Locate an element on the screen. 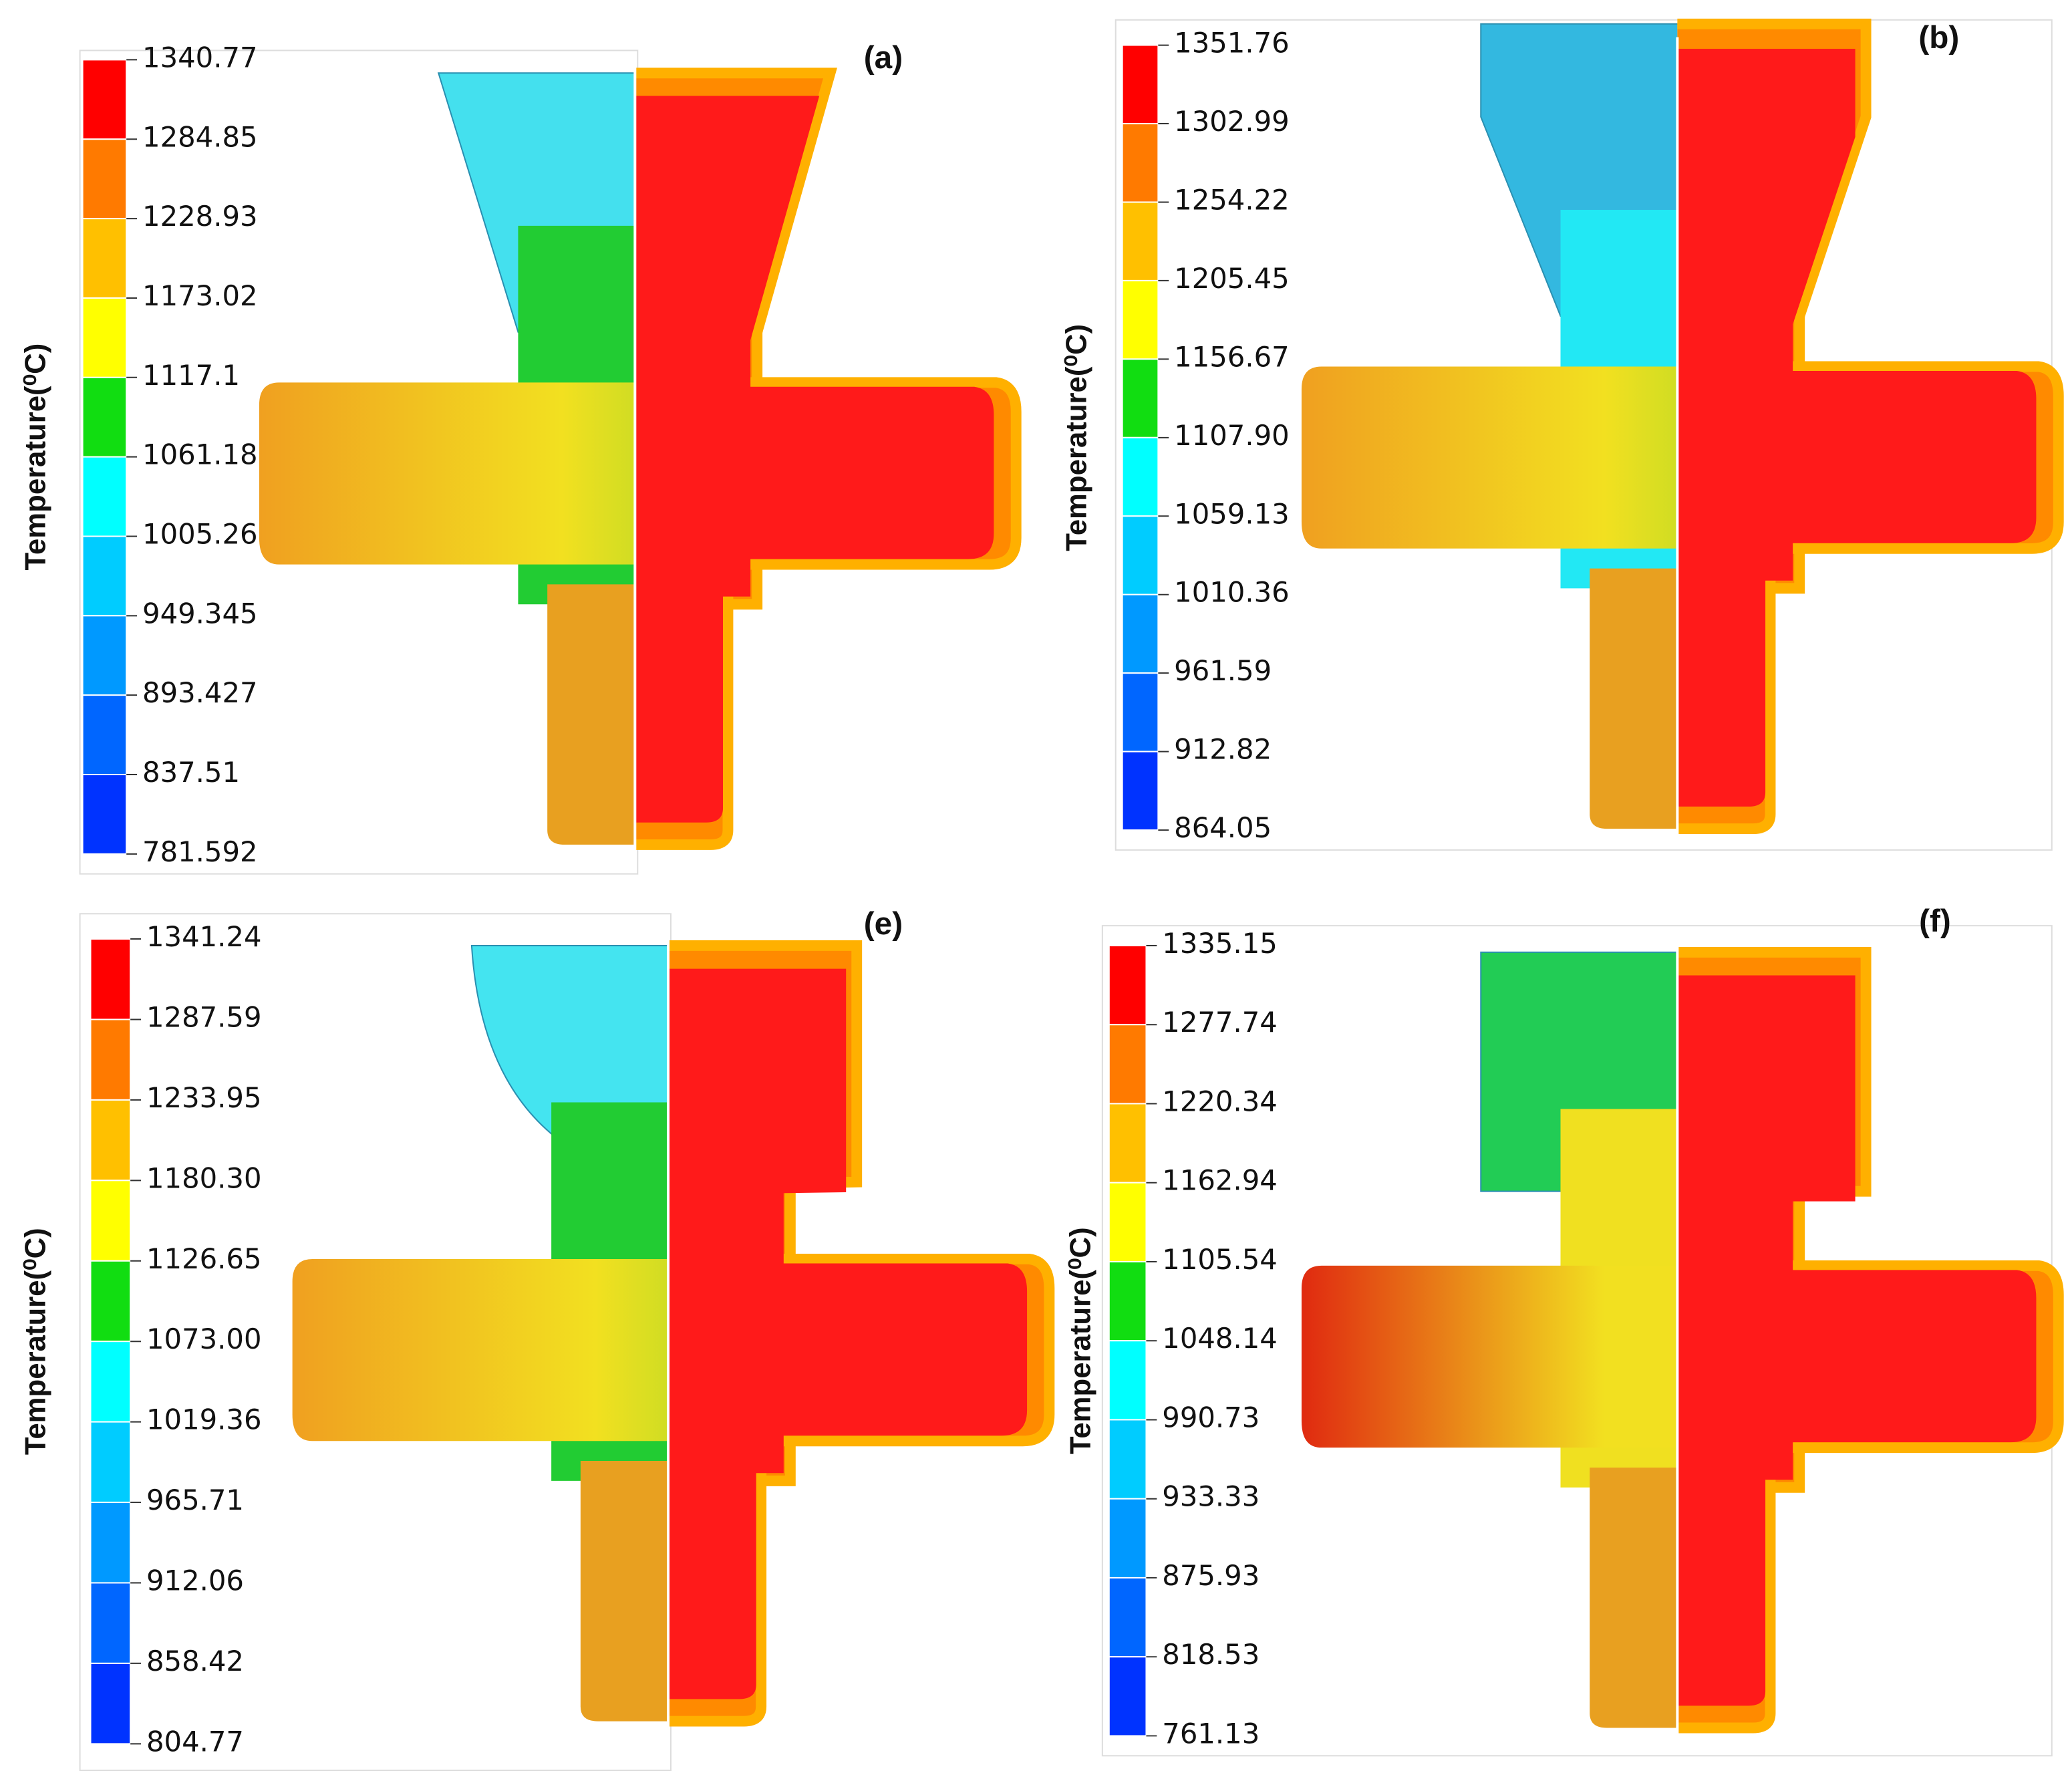 Image resolution: width=2072 pixels, height=1781 pixels. colorbar-tick-label: 1302.99 is located at coordinates (1232, 121).